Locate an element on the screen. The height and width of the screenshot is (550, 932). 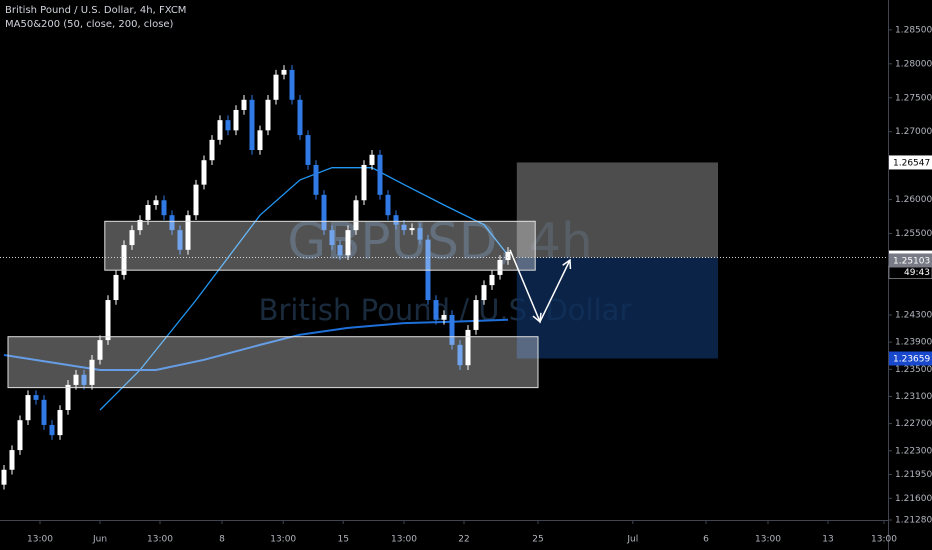
y-tick-label: 1.22300 is located at coordinates (913, 451).